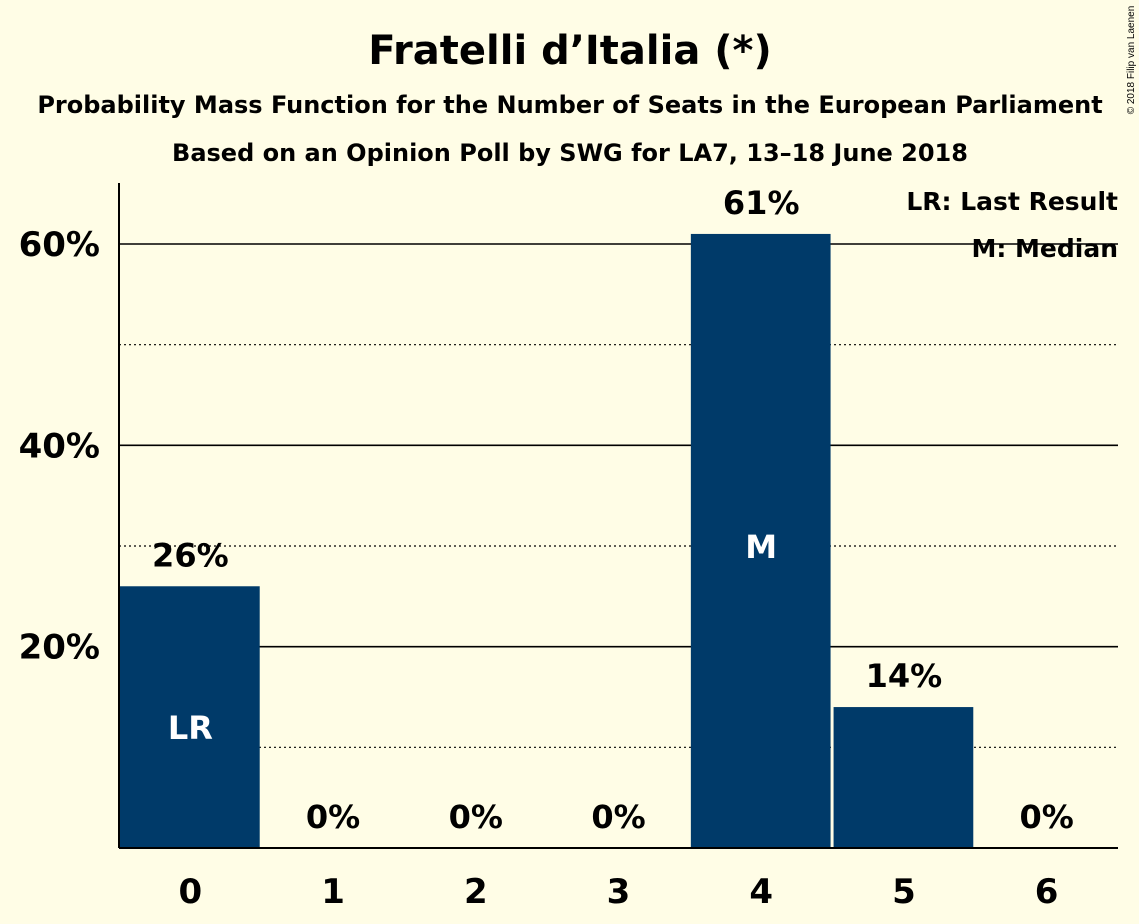  What do you see at coordinates (59, 446) in the screenshot?
I see `y-tick-label: 40%` at bounding box center [59, 446].